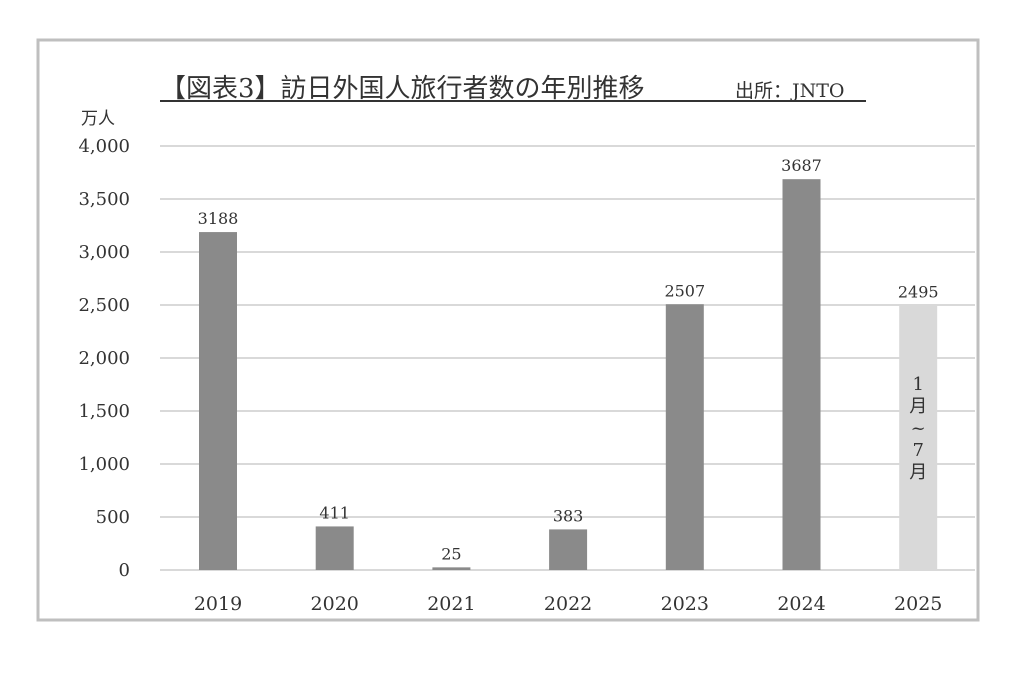 This screenshot has height=677, width=1024. I want to click on x-tick-label-2025: 2025, so click(918, 604).